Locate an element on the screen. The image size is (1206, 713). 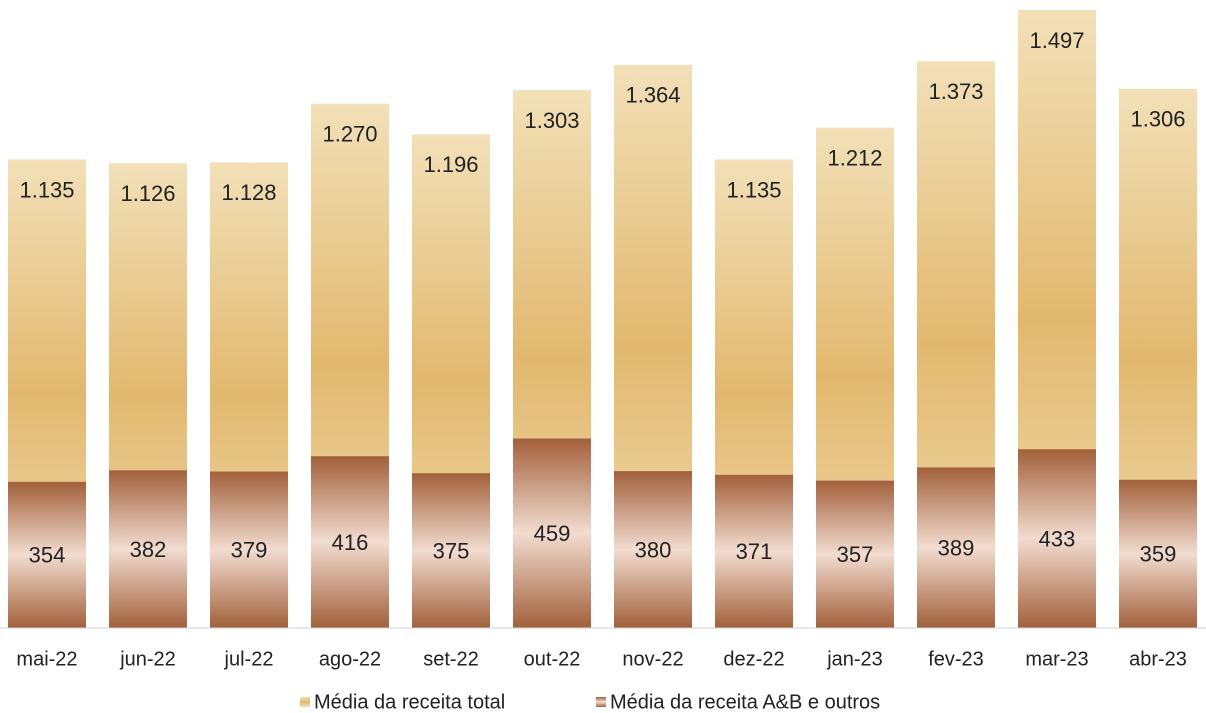
legend-label: Média da receita total is located at coordinates (409, 702).